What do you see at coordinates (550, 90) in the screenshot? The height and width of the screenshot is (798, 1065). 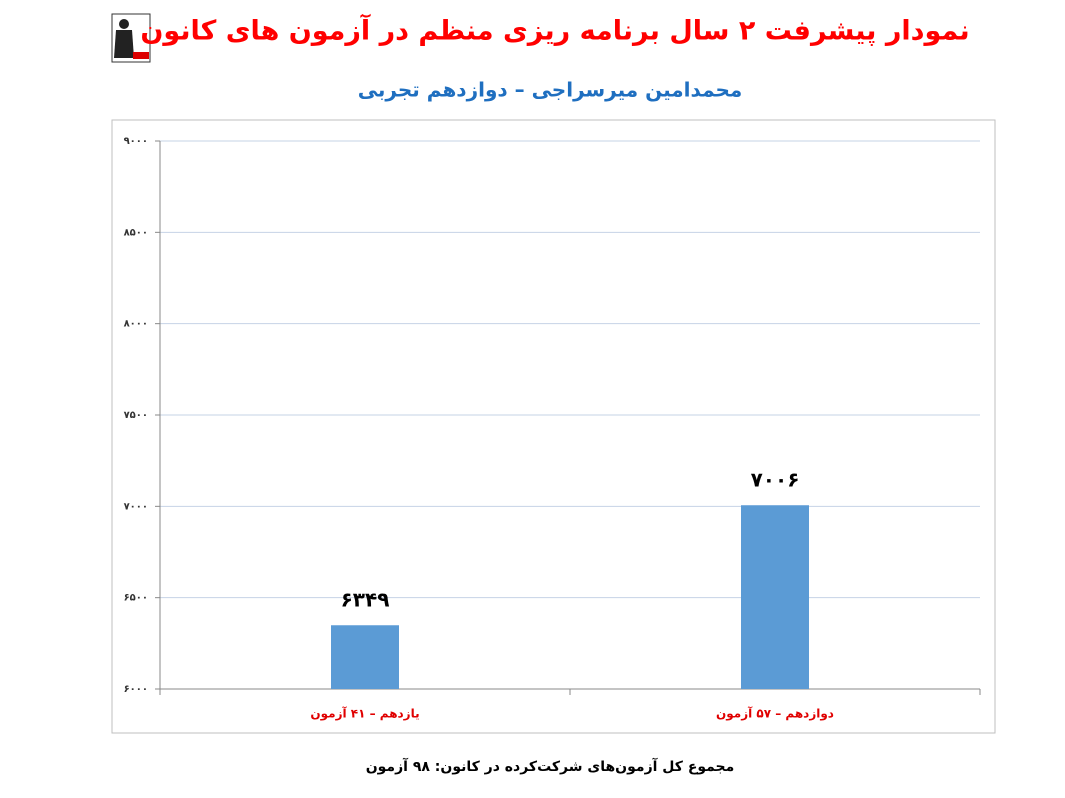 I see `chart-subtitle: محمدامین میرسراجی – دوازدهم تجربی` at bounding box center [550, 90].